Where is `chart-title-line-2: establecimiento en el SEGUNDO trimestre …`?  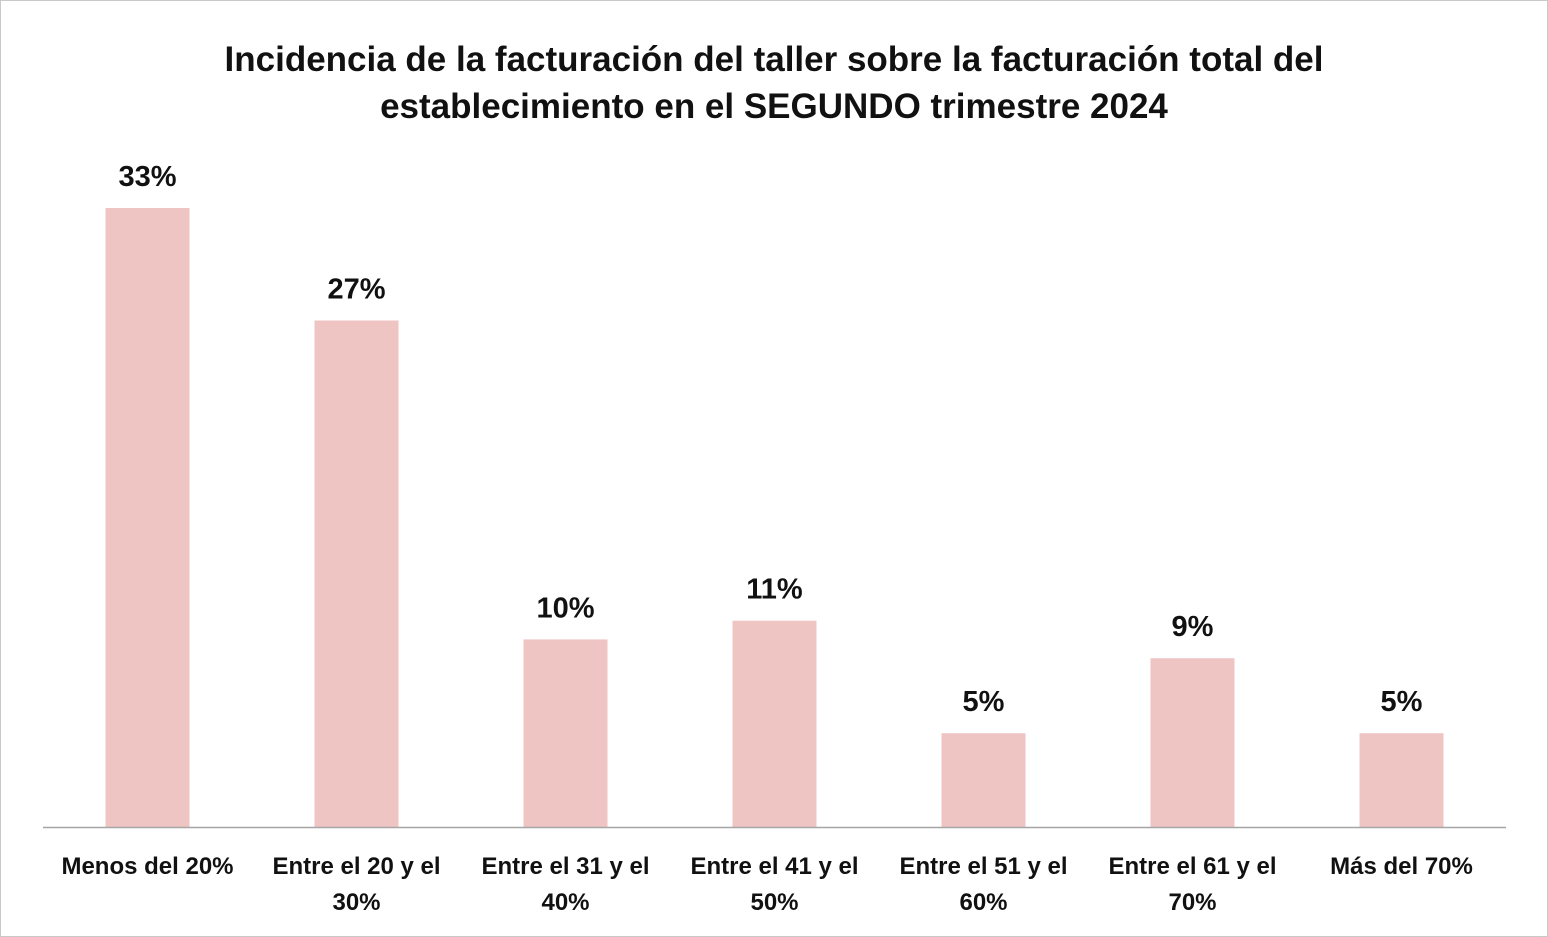
chart-title-line-2: establecimiento en el SEGUNDO trimestre … is located at coordinates (774, 106).